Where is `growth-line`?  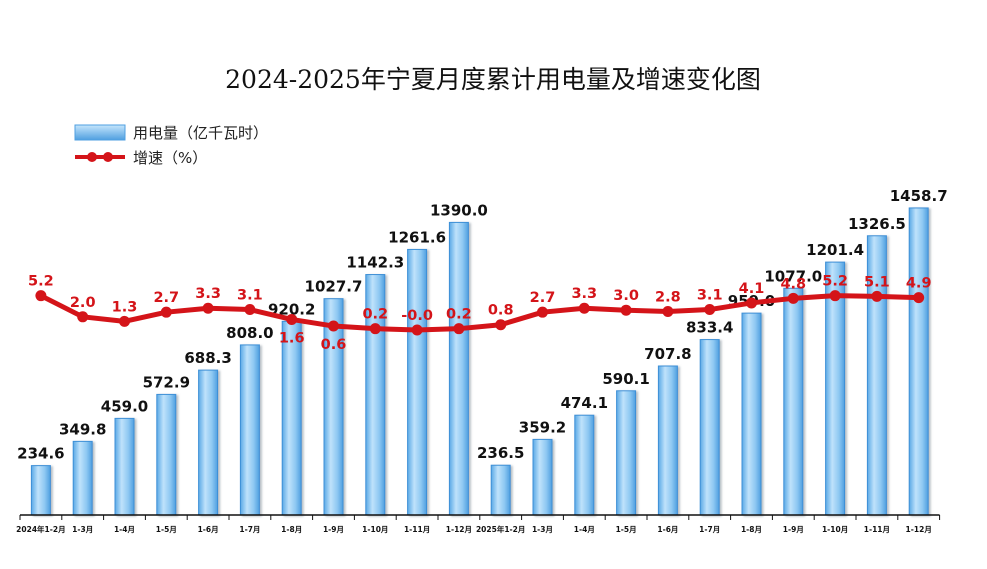
growth-line is located at coordinates (480, 313).